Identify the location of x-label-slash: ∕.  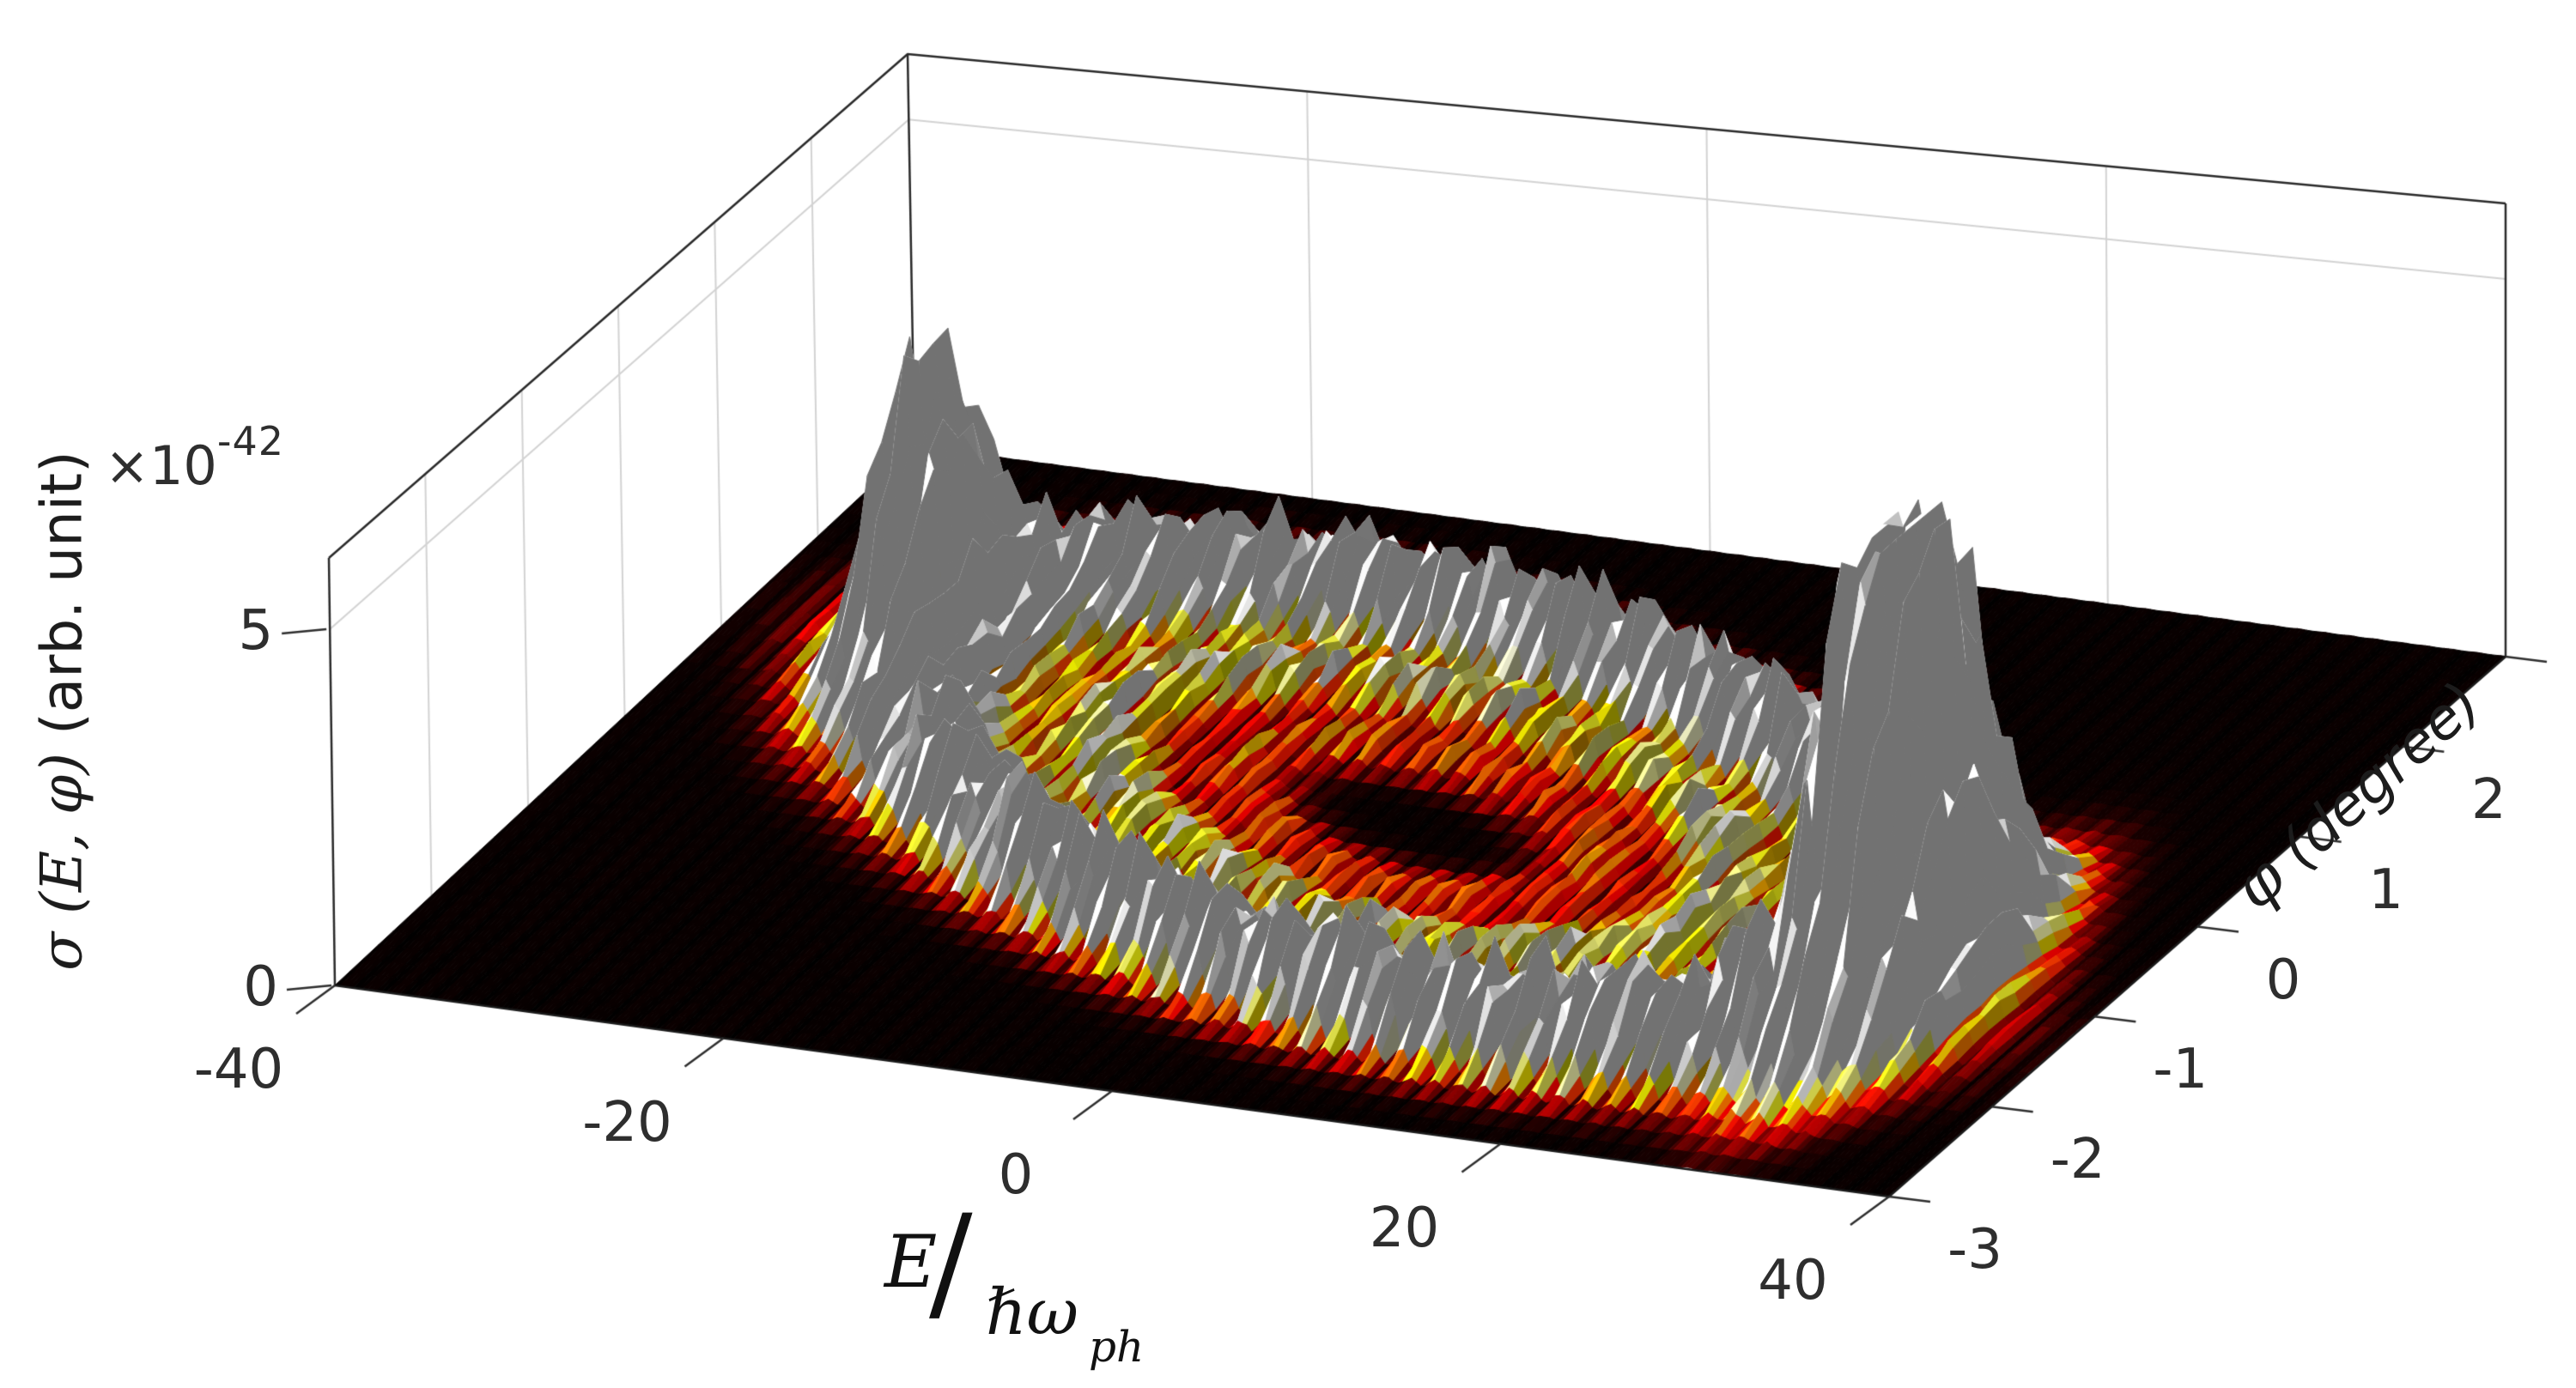
(951, 1262).